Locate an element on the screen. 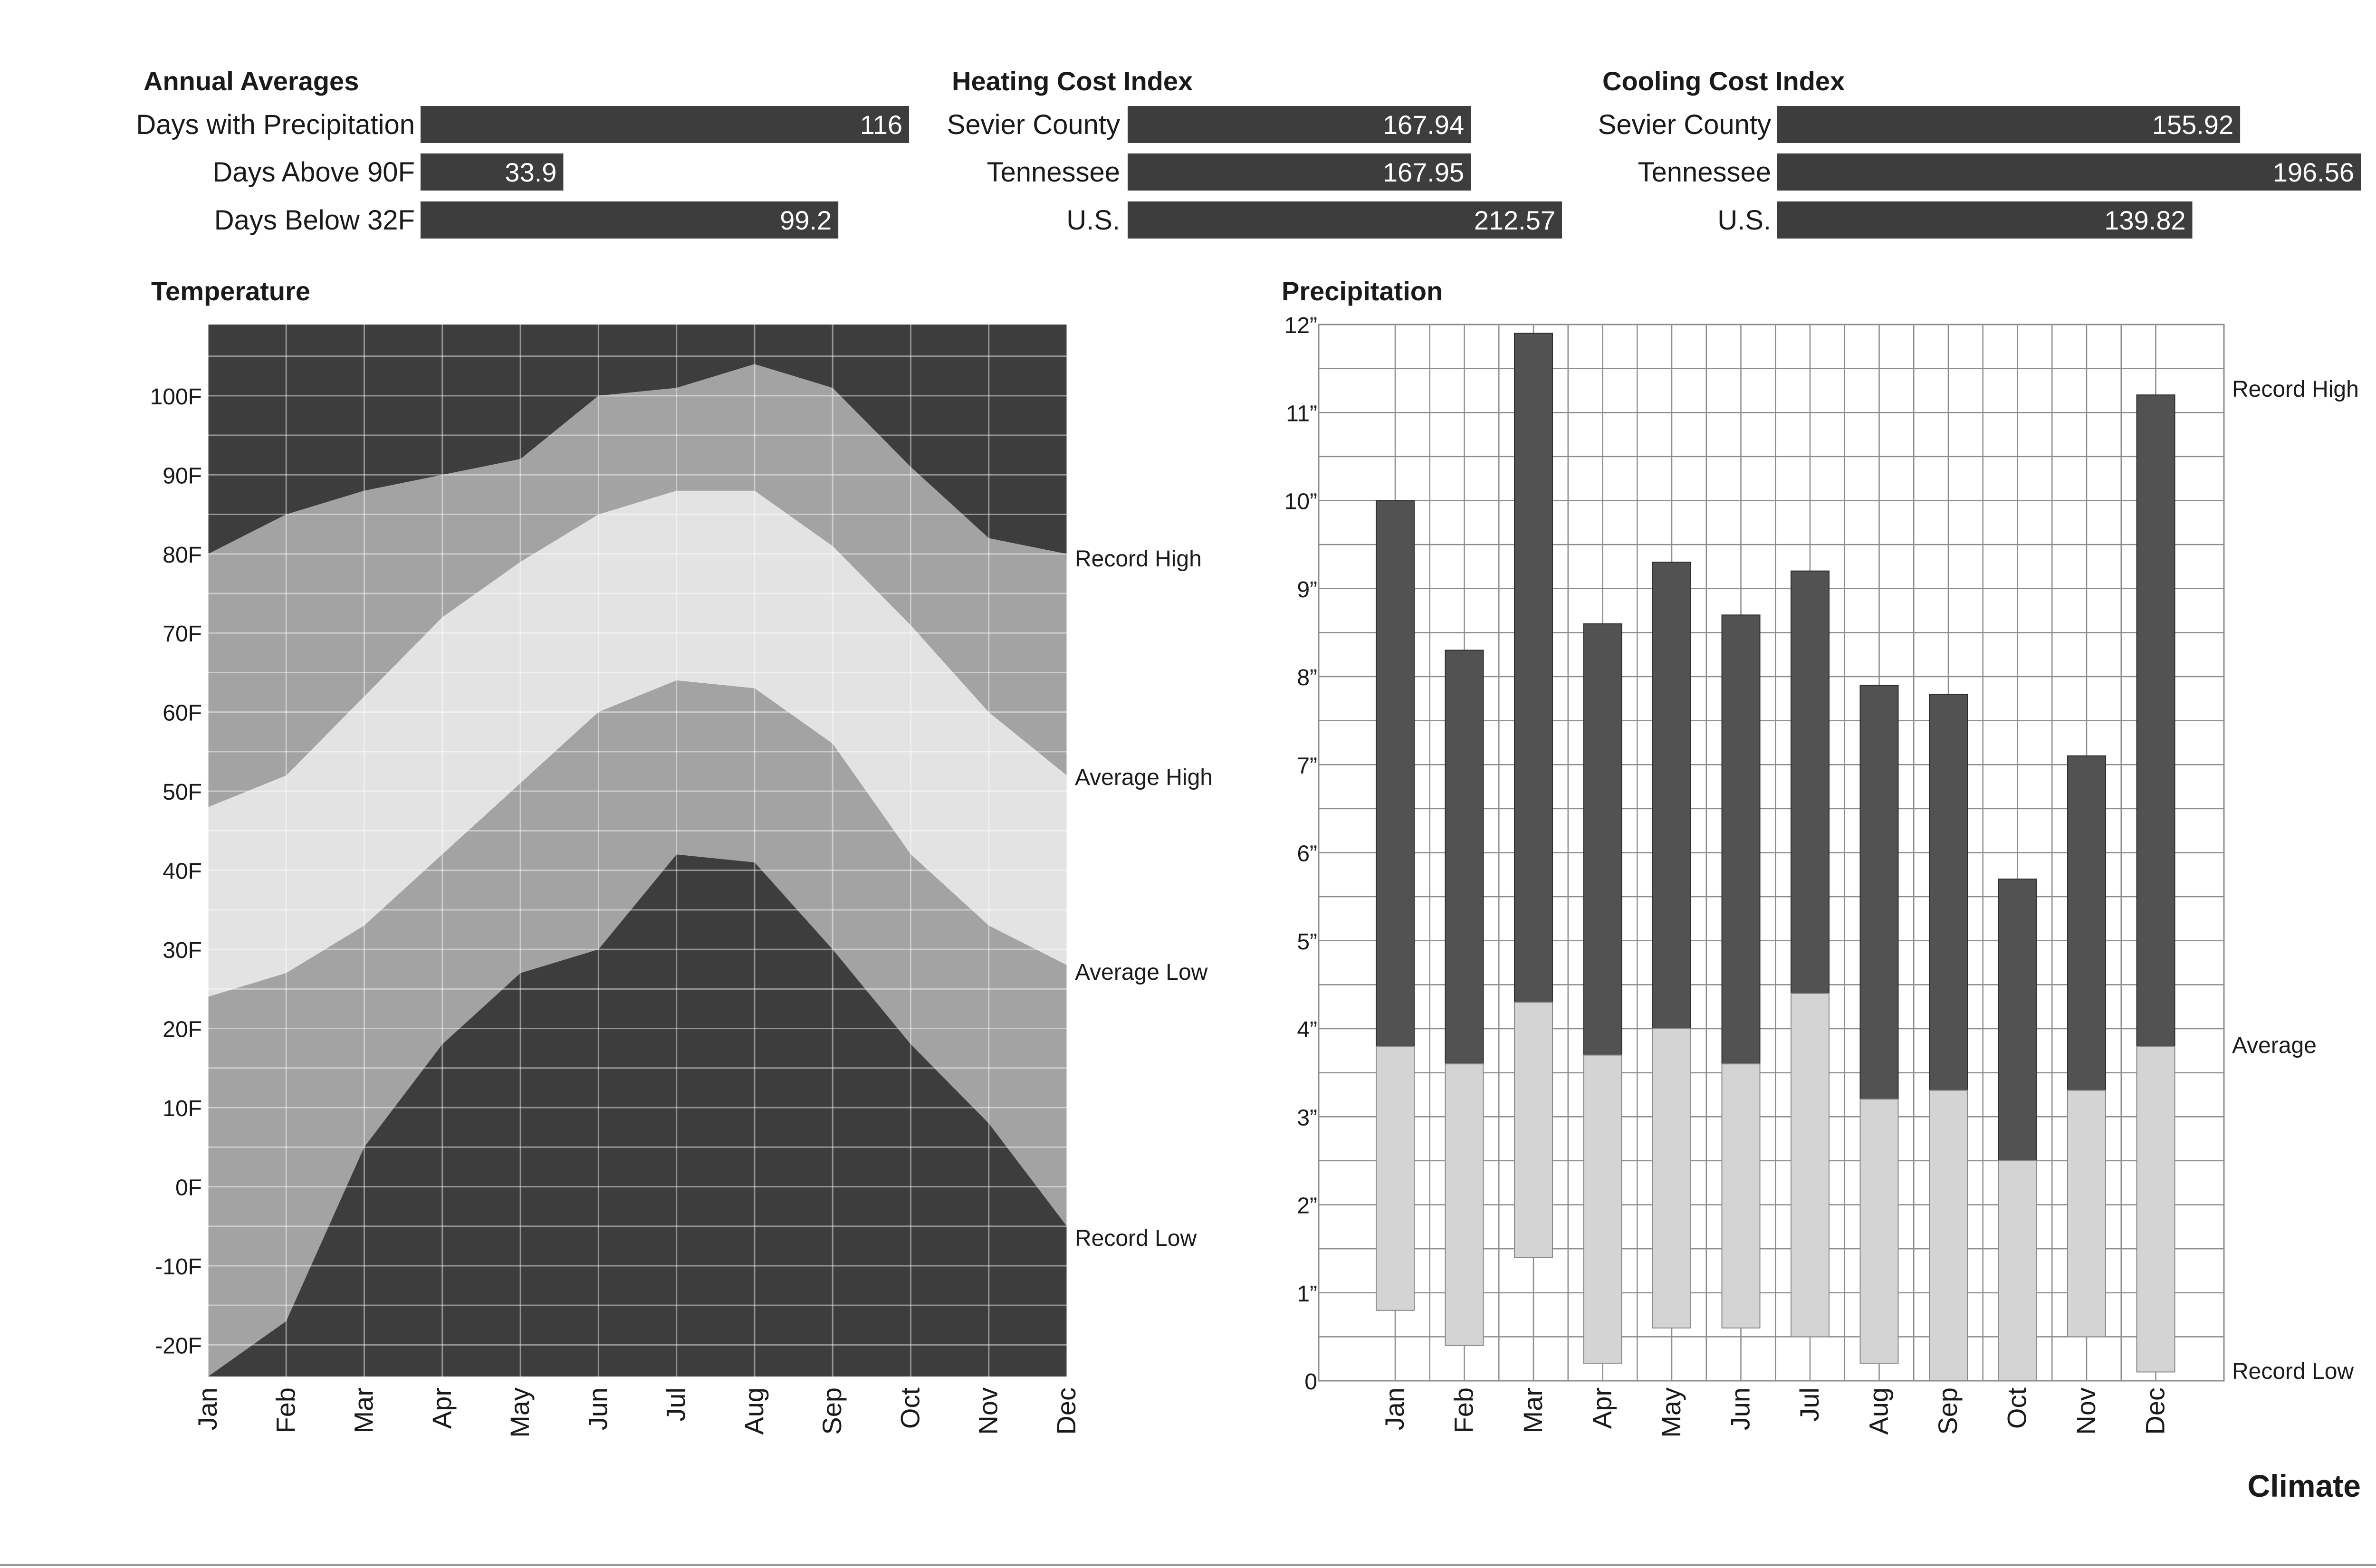  precip-x-tick-label: Dec is located at coordinates (2155, 1411).